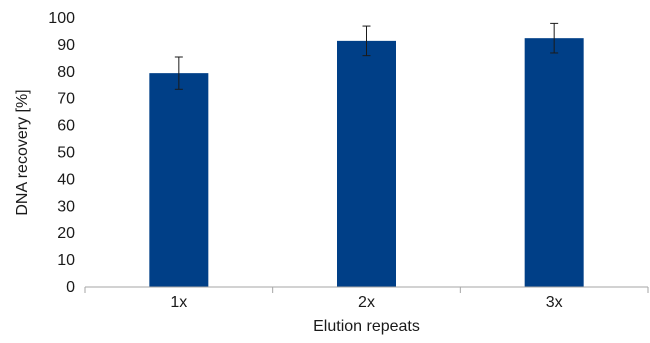  I want to click on error-bars, so click(366, 56).